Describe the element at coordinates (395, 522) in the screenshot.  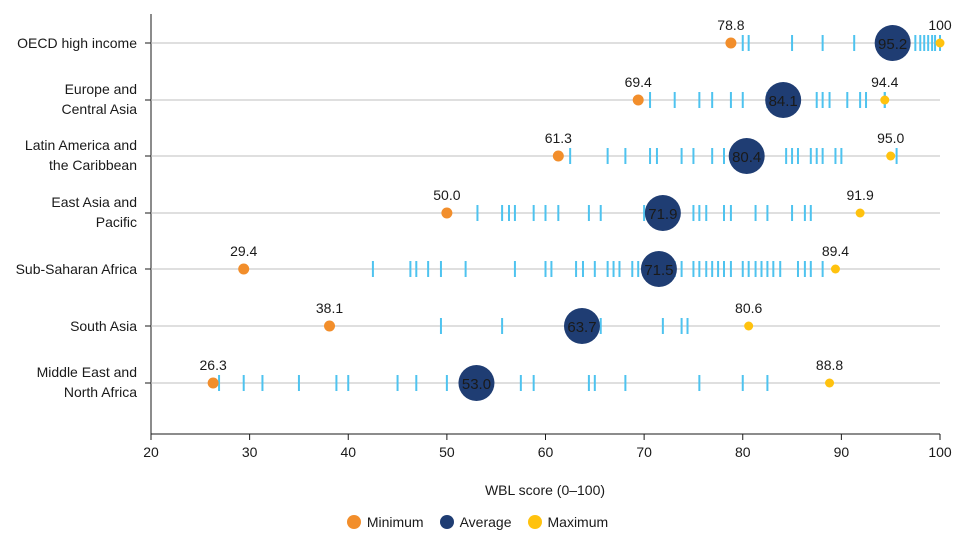
I see `legend-label-minimum: Minimum` at that location.